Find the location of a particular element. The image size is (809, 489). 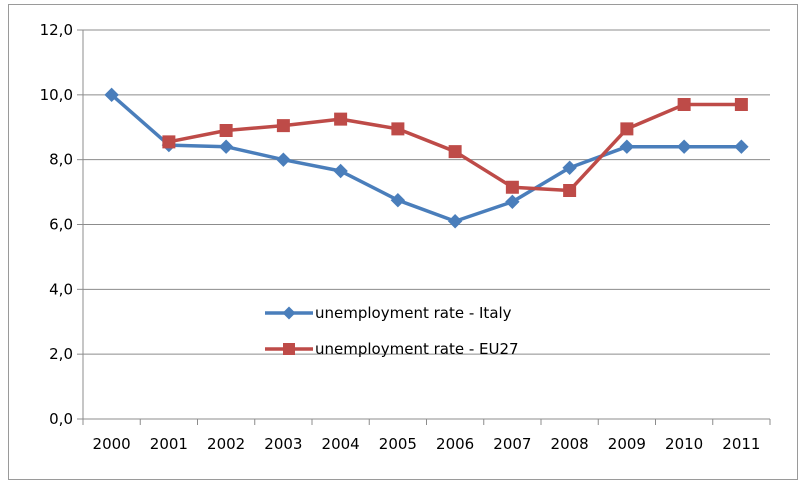

legend-marker-italy is located at coordinates (289, 313).